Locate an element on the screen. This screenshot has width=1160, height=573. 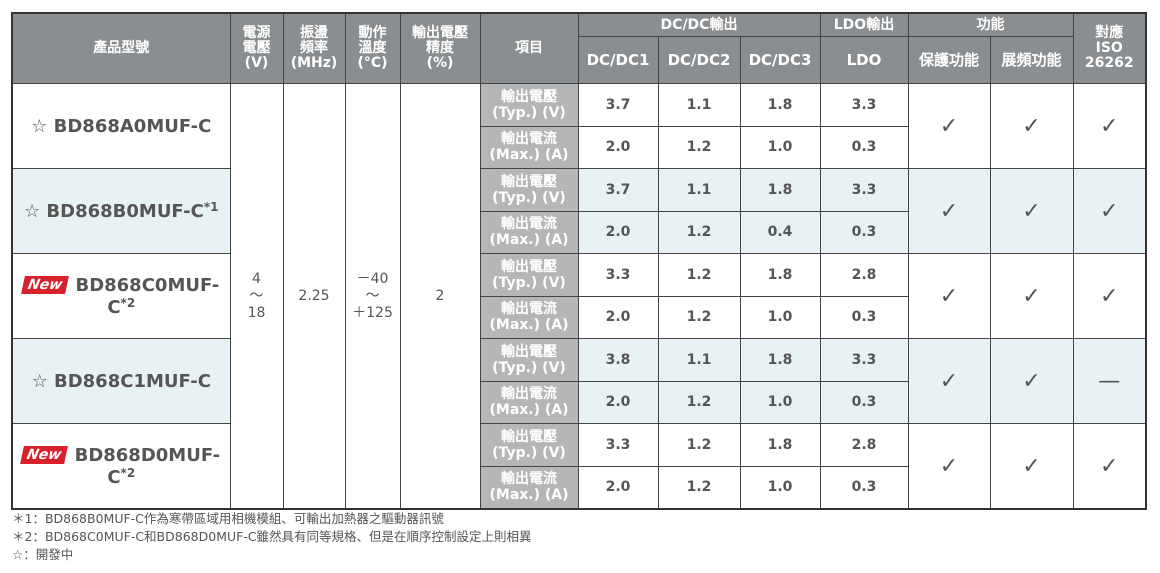
product-cell: New BD868C0MUF-C*2 is located at coordinates (121, 296).